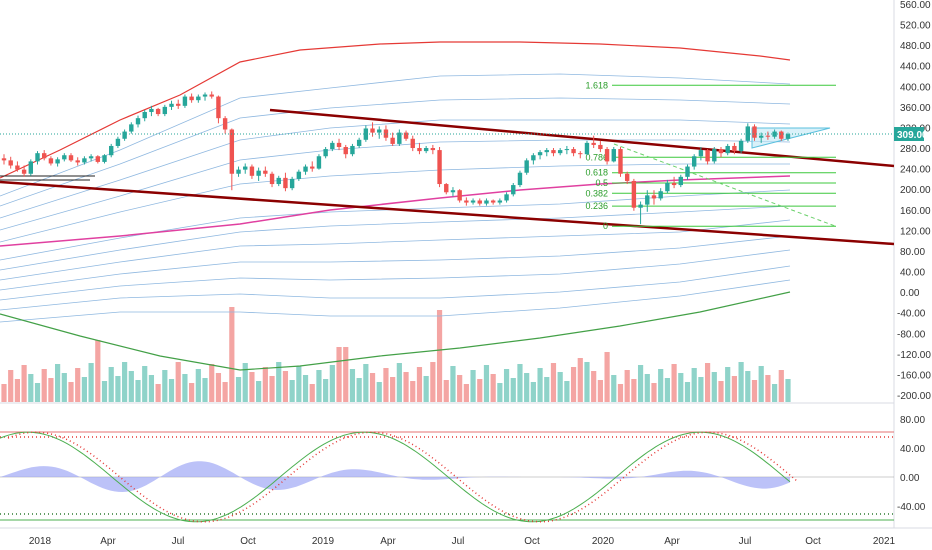  Describe the element at coordinates (603, 541) in the screenshot. I see `time-tick: 2020` at that location.